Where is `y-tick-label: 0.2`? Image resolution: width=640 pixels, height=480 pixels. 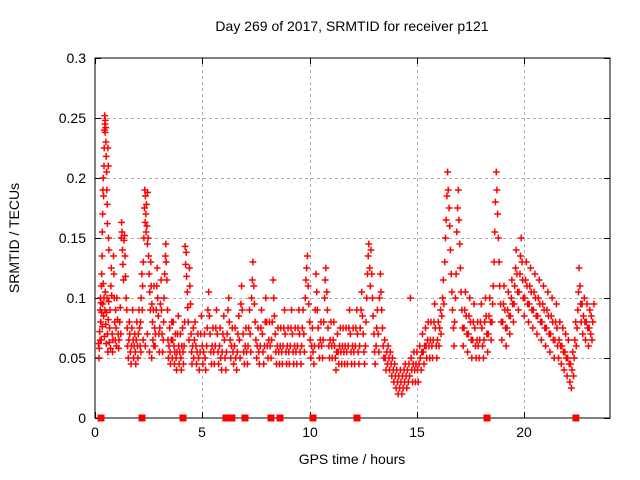 y-tick-label: 0.2 is located at coordinates (77, 178).